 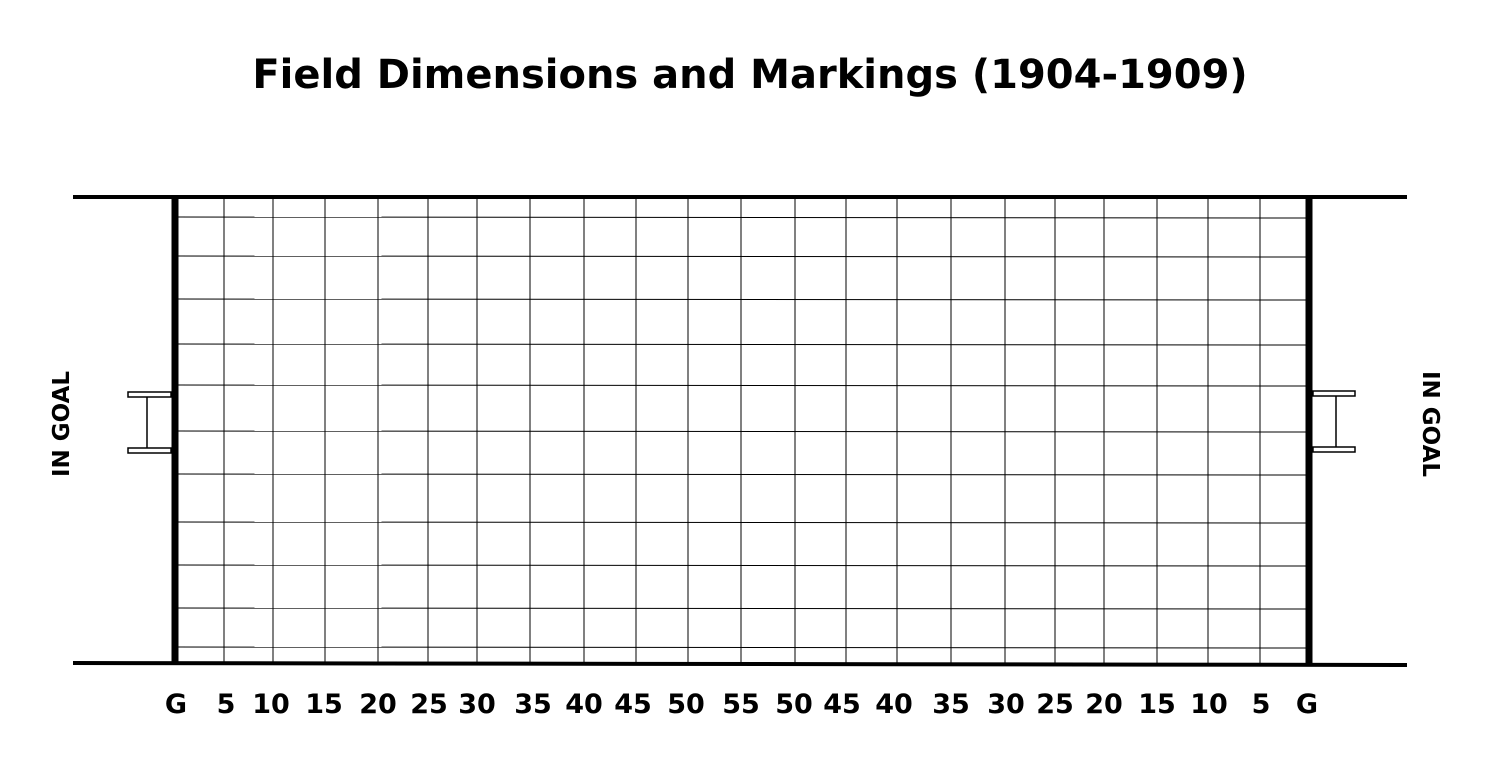 I want to click on in-goal-label-left: IN GOAL, so click(x=62, y=424).